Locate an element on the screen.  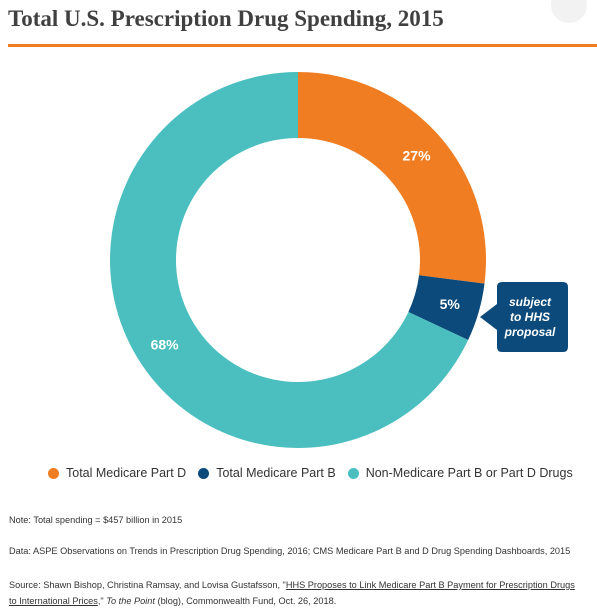
slice-label-part-d: 27% is located at coordinates (417, 156).